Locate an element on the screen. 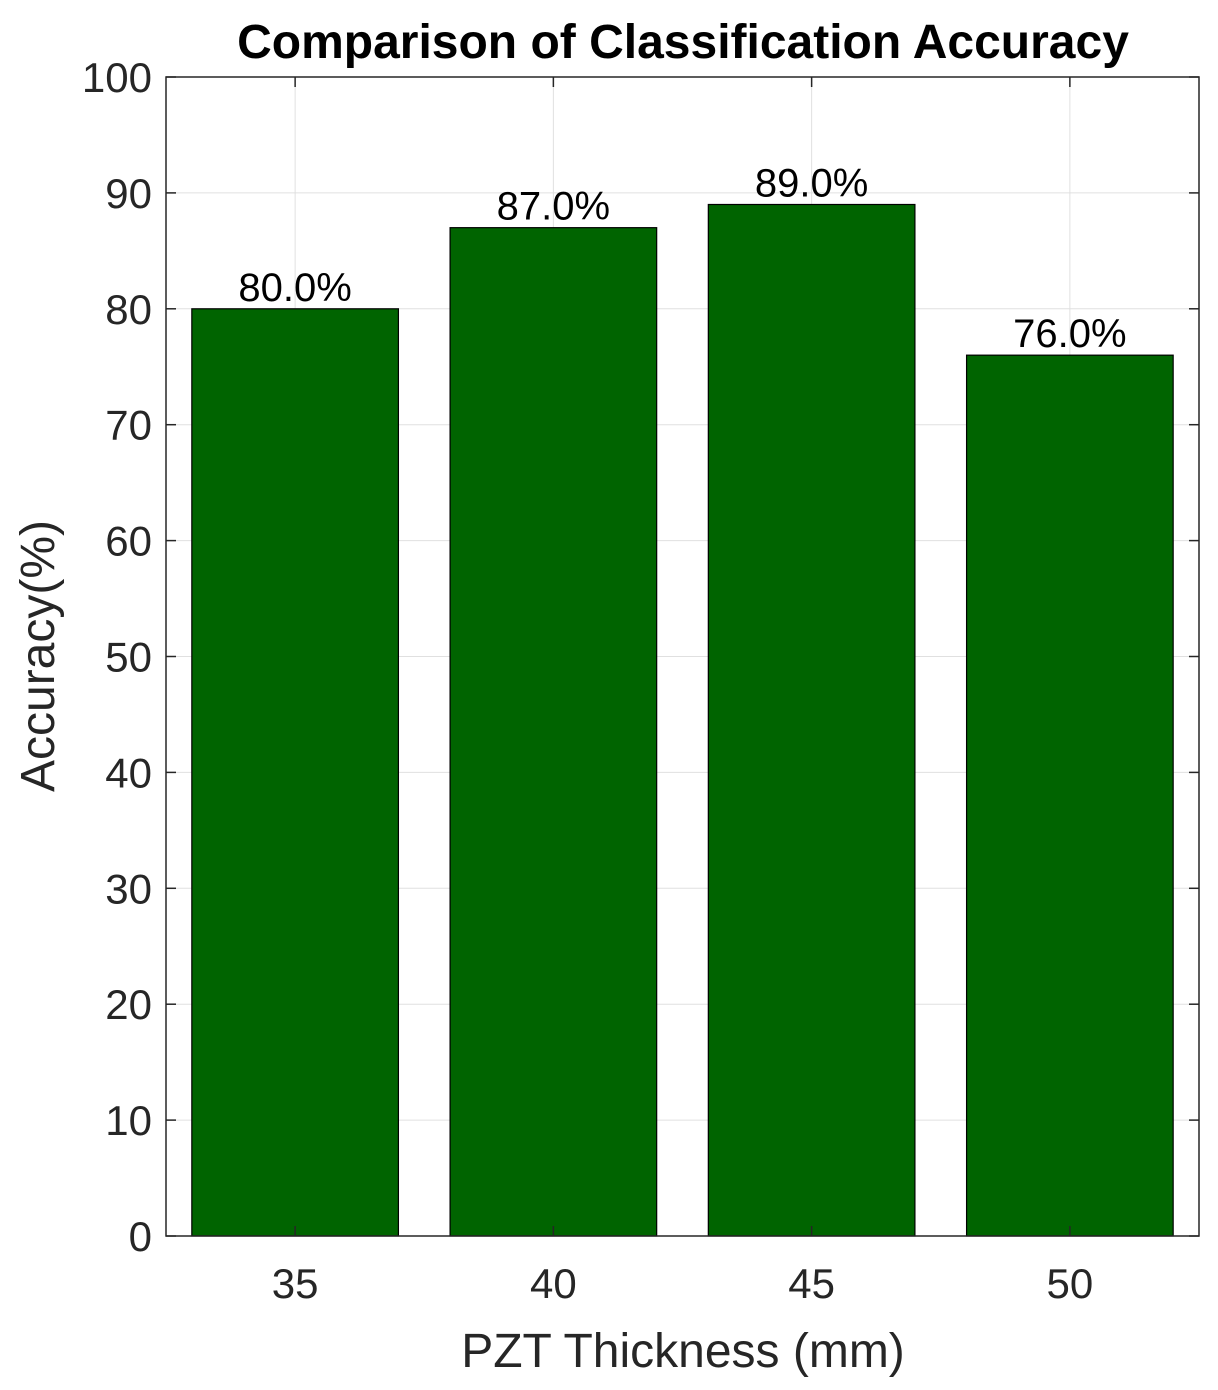  y-tick-label: 20 is located at coordinates (128, 1004).